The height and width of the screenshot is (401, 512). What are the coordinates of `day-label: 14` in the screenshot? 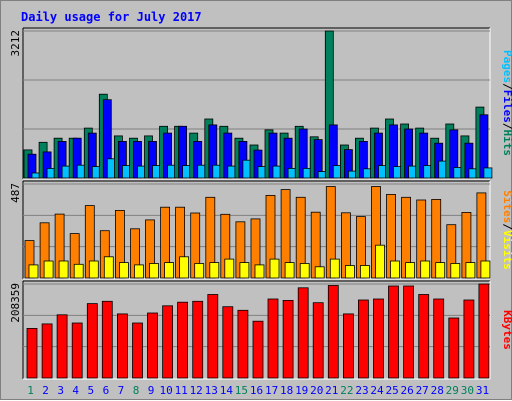 It's located at (227, 390).